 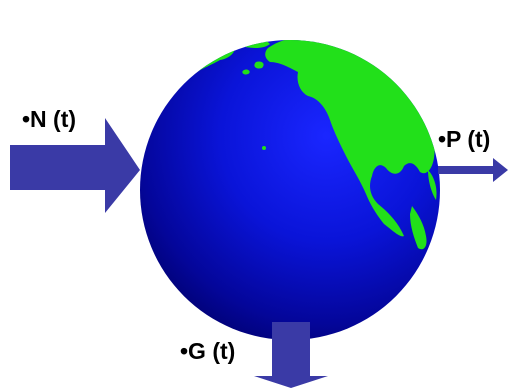 I want to click on downward-arrow-icon, so click(x=291, y=355).